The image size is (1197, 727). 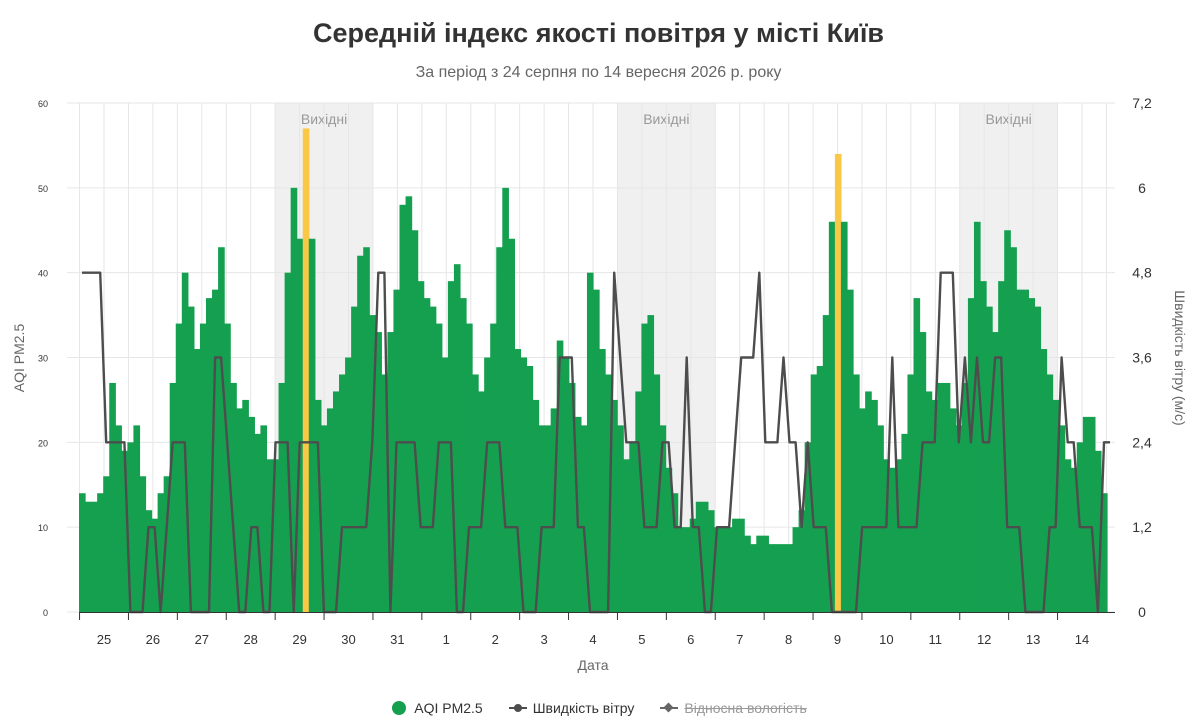 What do you see at coordinates (984, 639) in the screenshot?
I see `x-tick-label: 12` at bounding box center [984, 639].